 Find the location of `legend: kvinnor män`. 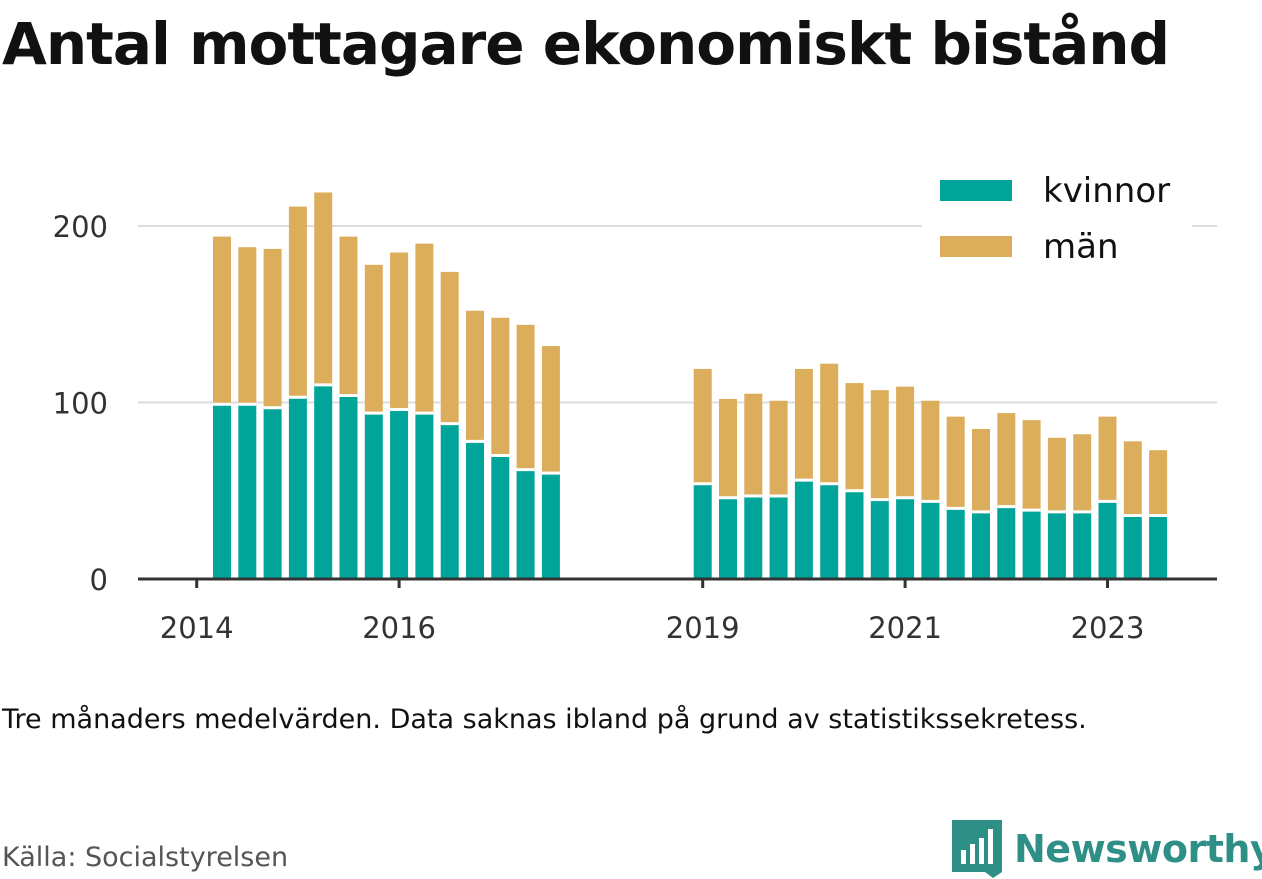

legend: kvinnor män is located at coordinates (1057, 220).